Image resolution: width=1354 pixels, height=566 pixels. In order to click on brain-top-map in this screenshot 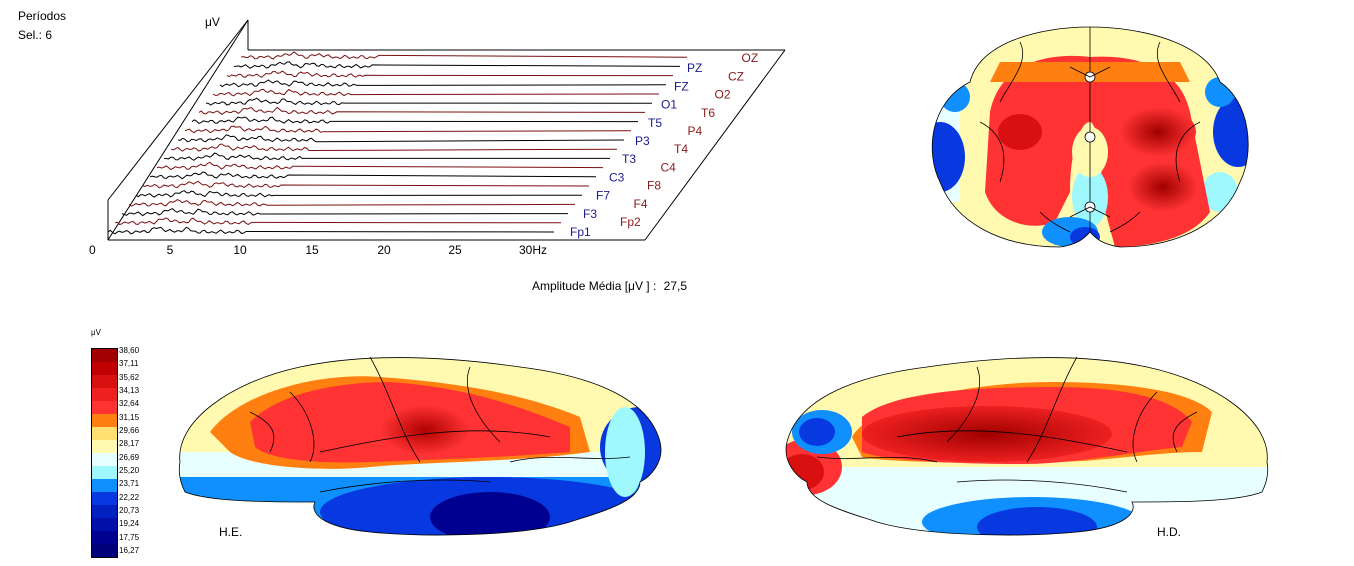, I will do `click(1090, 137)`.